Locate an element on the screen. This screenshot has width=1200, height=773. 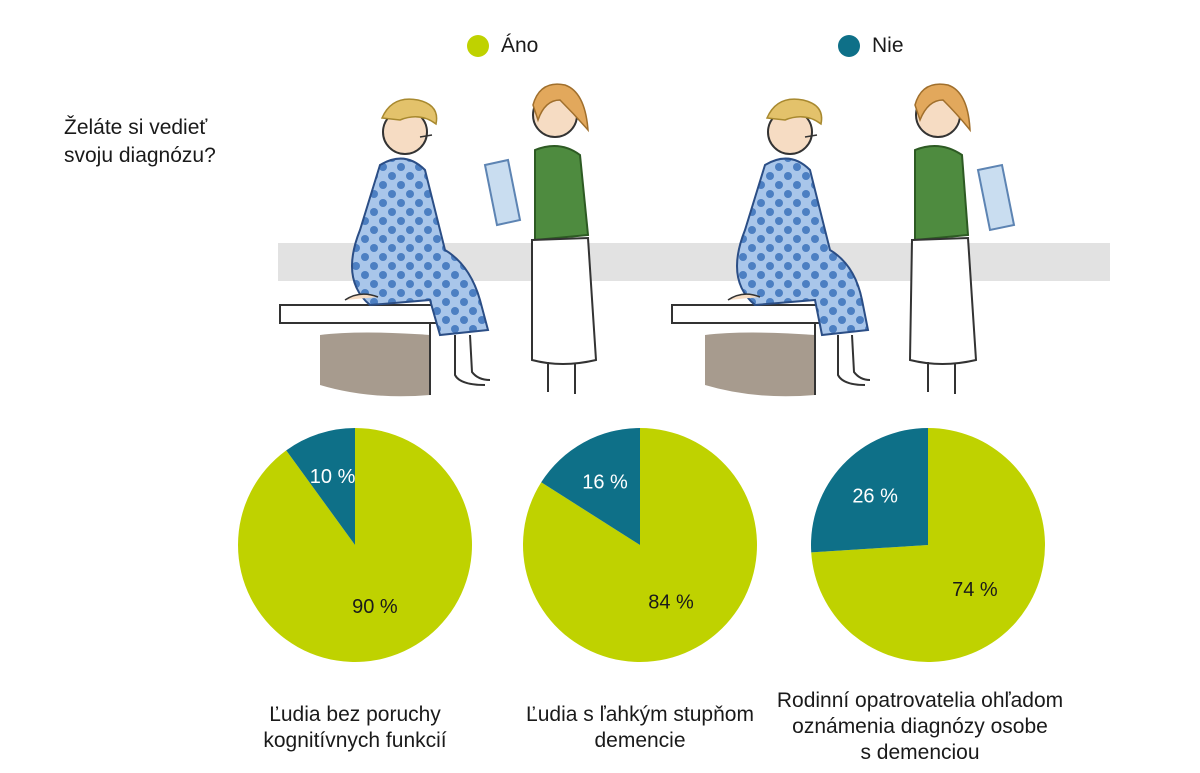
pie-2-label-no: 16 % is located at coordinates (605, 482).